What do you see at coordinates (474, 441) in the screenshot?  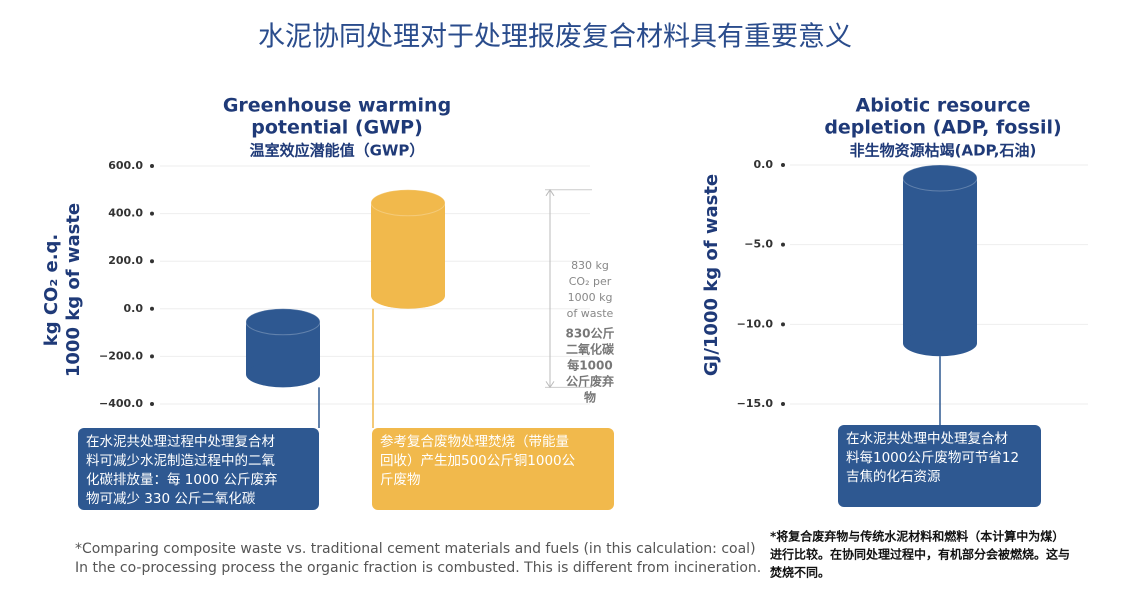 I see `annotation-text: 参考复合废物处理焚烧（带能量` at bounding box center [474, 441].